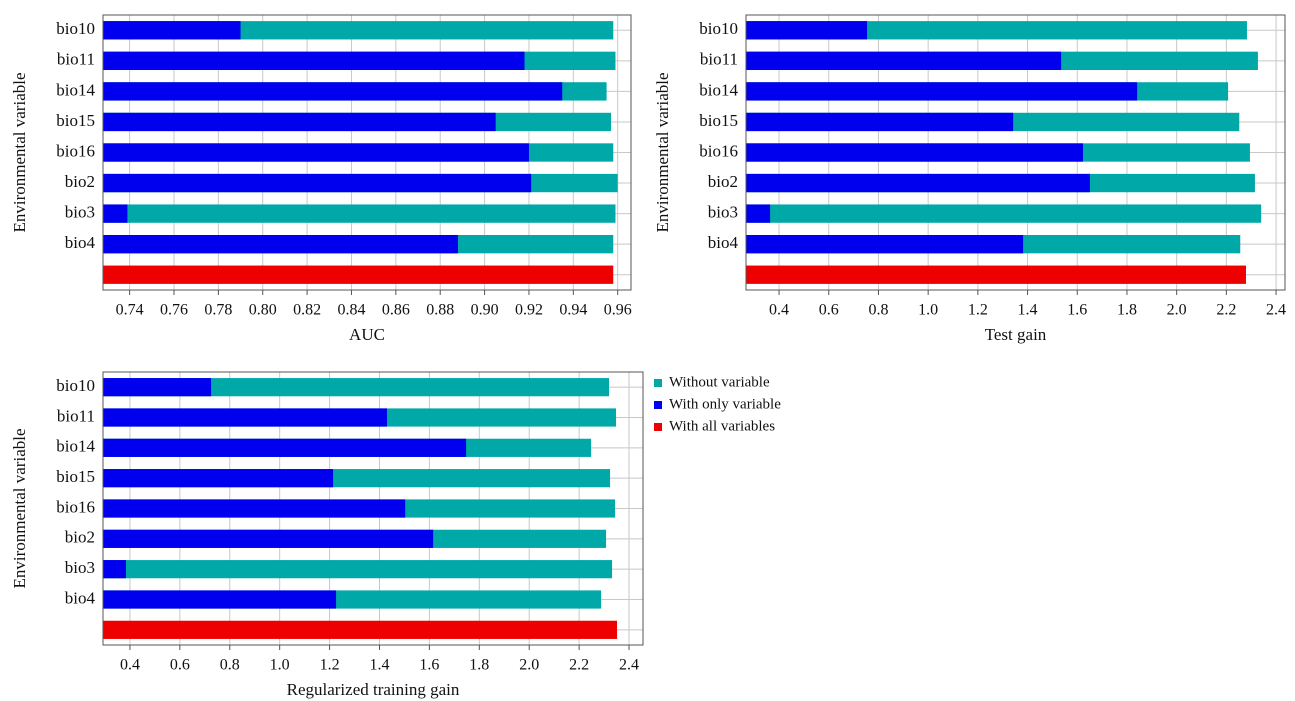  What do you see at coordinates (485, 310) in the screenshot?
I see `x-tick-label: 0.90` at bounding box center [485, 310].